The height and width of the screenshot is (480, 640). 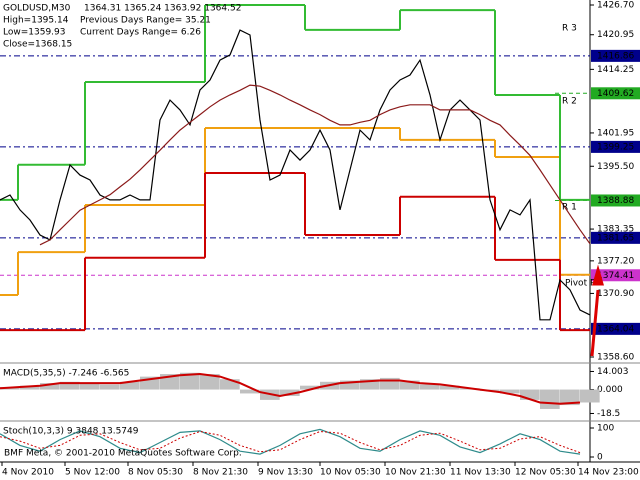 I want to click on symbol: GOLDUSD,M30, so click(x=37, y=9).